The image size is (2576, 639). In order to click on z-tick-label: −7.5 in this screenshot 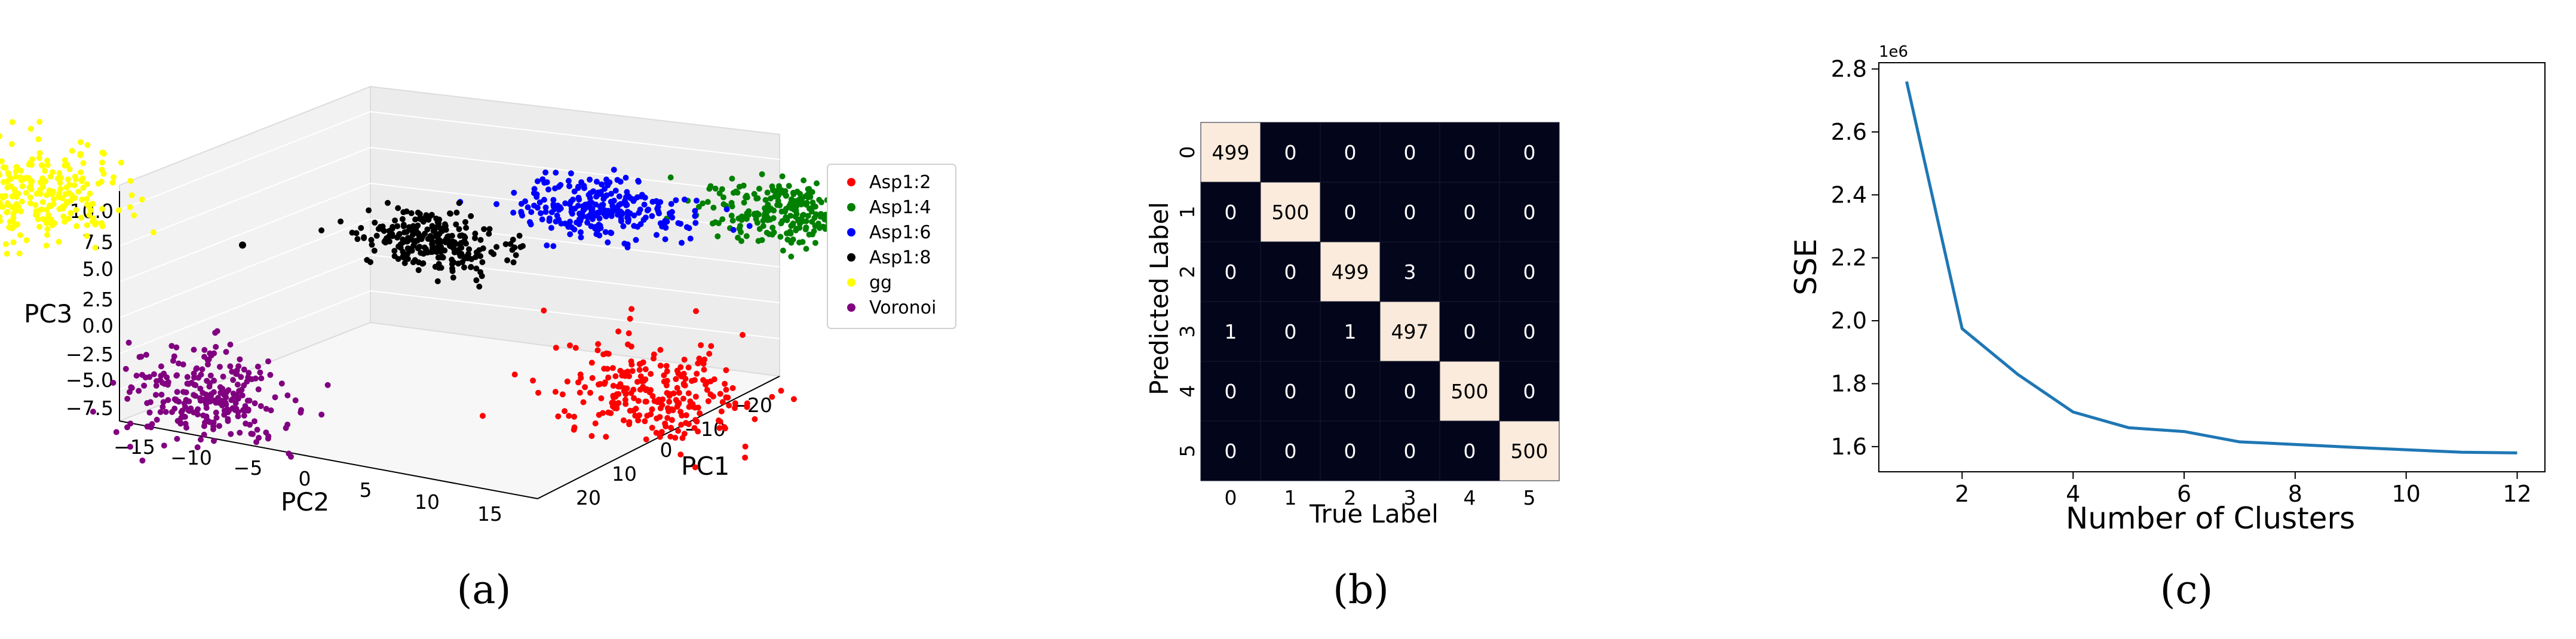, I will do `click(90, 409)`.